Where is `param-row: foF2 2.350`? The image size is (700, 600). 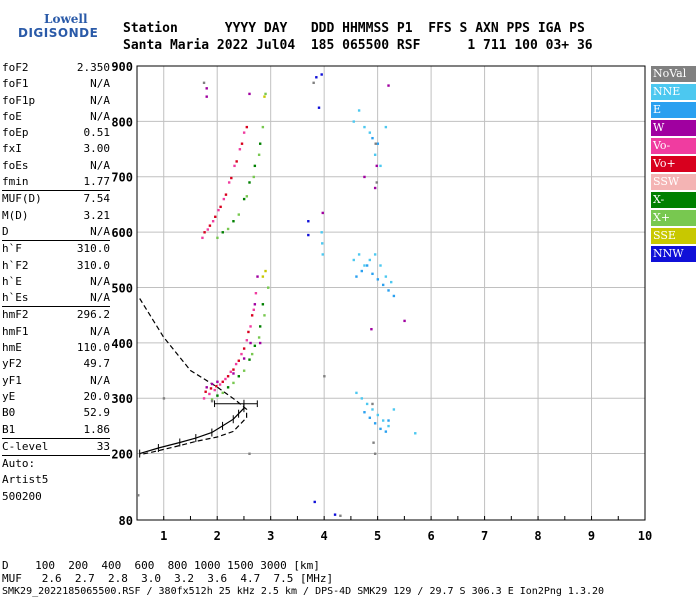 param-row: foF2 2.350 is located at coordinates (56, 68).